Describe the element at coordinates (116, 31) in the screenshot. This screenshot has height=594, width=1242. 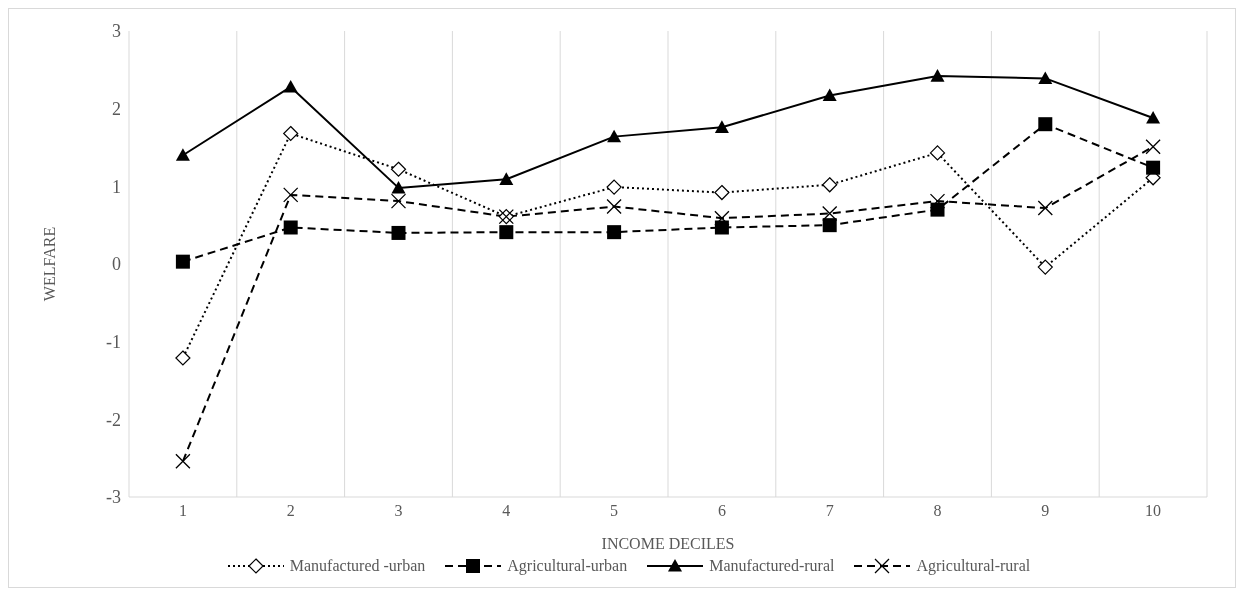
I see `y-tick-label: 3` at that location.